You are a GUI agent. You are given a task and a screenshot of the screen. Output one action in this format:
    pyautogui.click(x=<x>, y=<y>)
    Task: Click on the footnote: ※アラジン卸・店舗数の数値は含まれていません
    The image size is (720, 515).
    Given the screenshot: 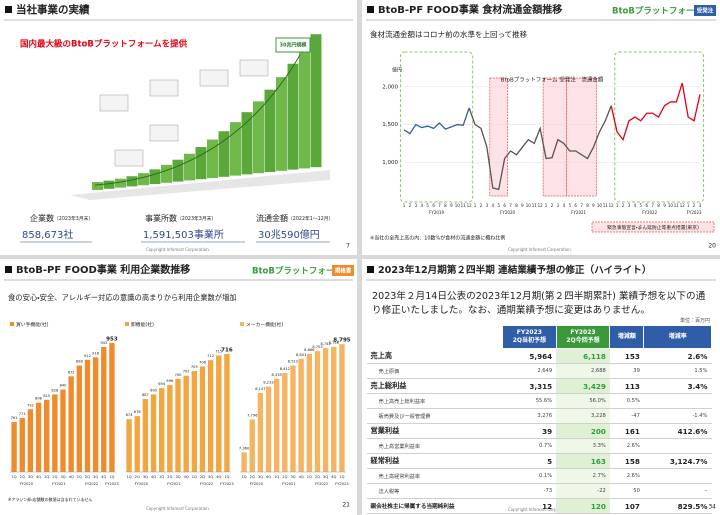 What is the action you would take?
    pyautogui.click(x=50, y=499)
    